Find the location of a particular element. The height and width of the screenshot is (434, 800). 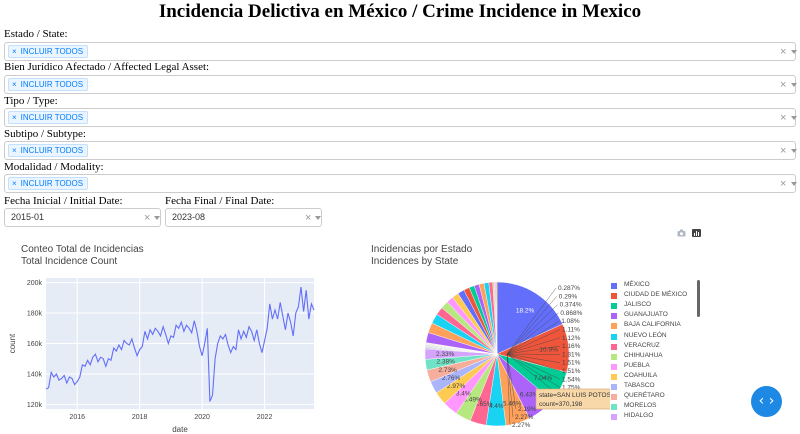

slice-label: 2.33% is located at coordinates (445, 354).